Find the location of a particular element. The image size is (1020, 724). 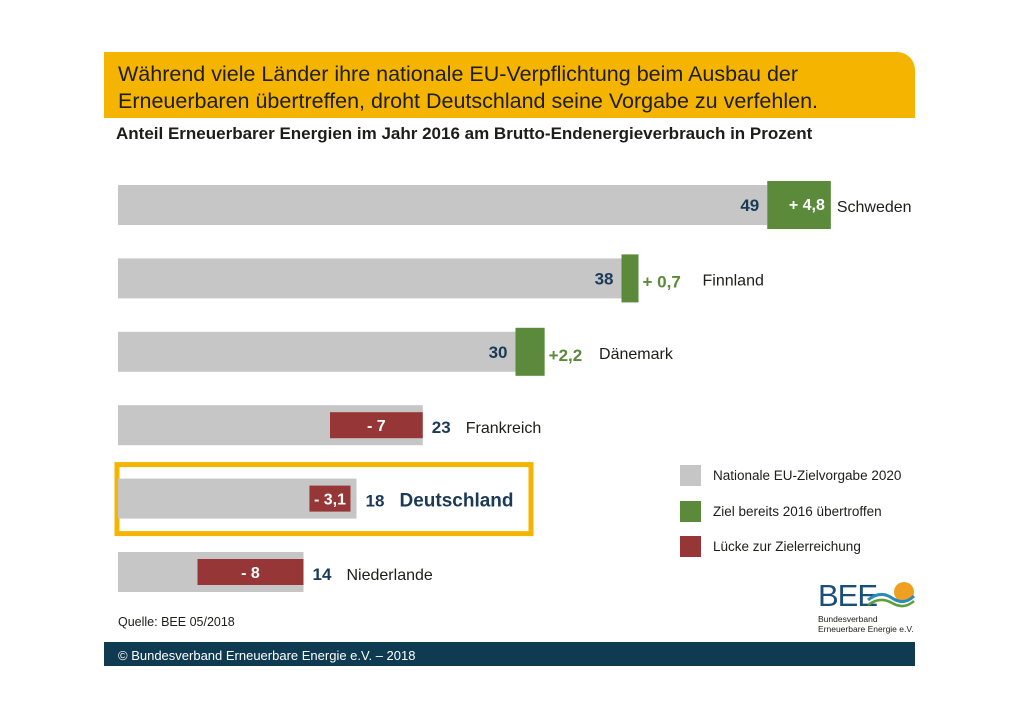

bar-target-schweden is located at coordinates (443, 205).